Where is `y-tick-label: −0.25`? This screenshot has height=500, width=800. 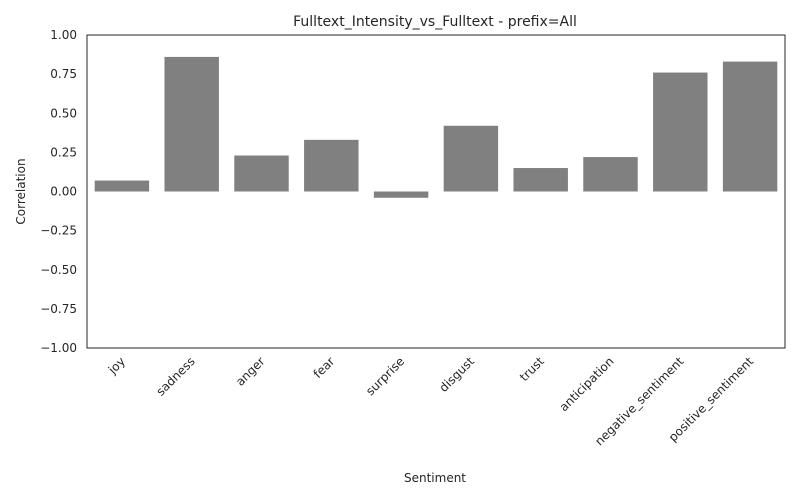 y-tick-label: −0.25 is located at coordinates (58, 231).